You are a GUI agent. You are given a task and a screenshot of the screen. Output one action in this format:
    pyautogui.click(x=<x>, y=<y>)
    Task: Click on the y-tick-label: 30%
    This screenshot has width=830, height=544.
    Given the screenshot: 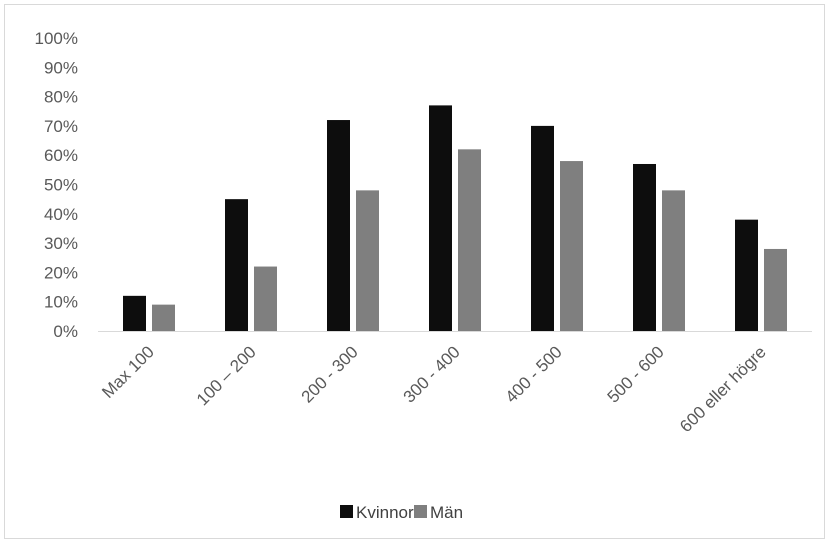 What is the action you would take?
    pyautogui.click(x=61, y=243)
    